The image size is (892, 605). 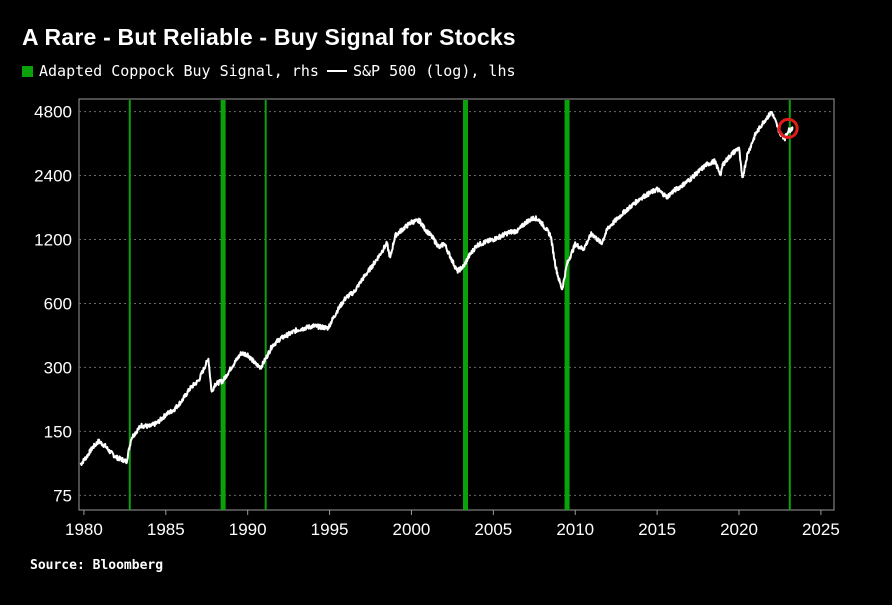 I want to click on y-axis-ticks: 75 150 300 600 1200 2400 4800, so click(x=53, y=304).